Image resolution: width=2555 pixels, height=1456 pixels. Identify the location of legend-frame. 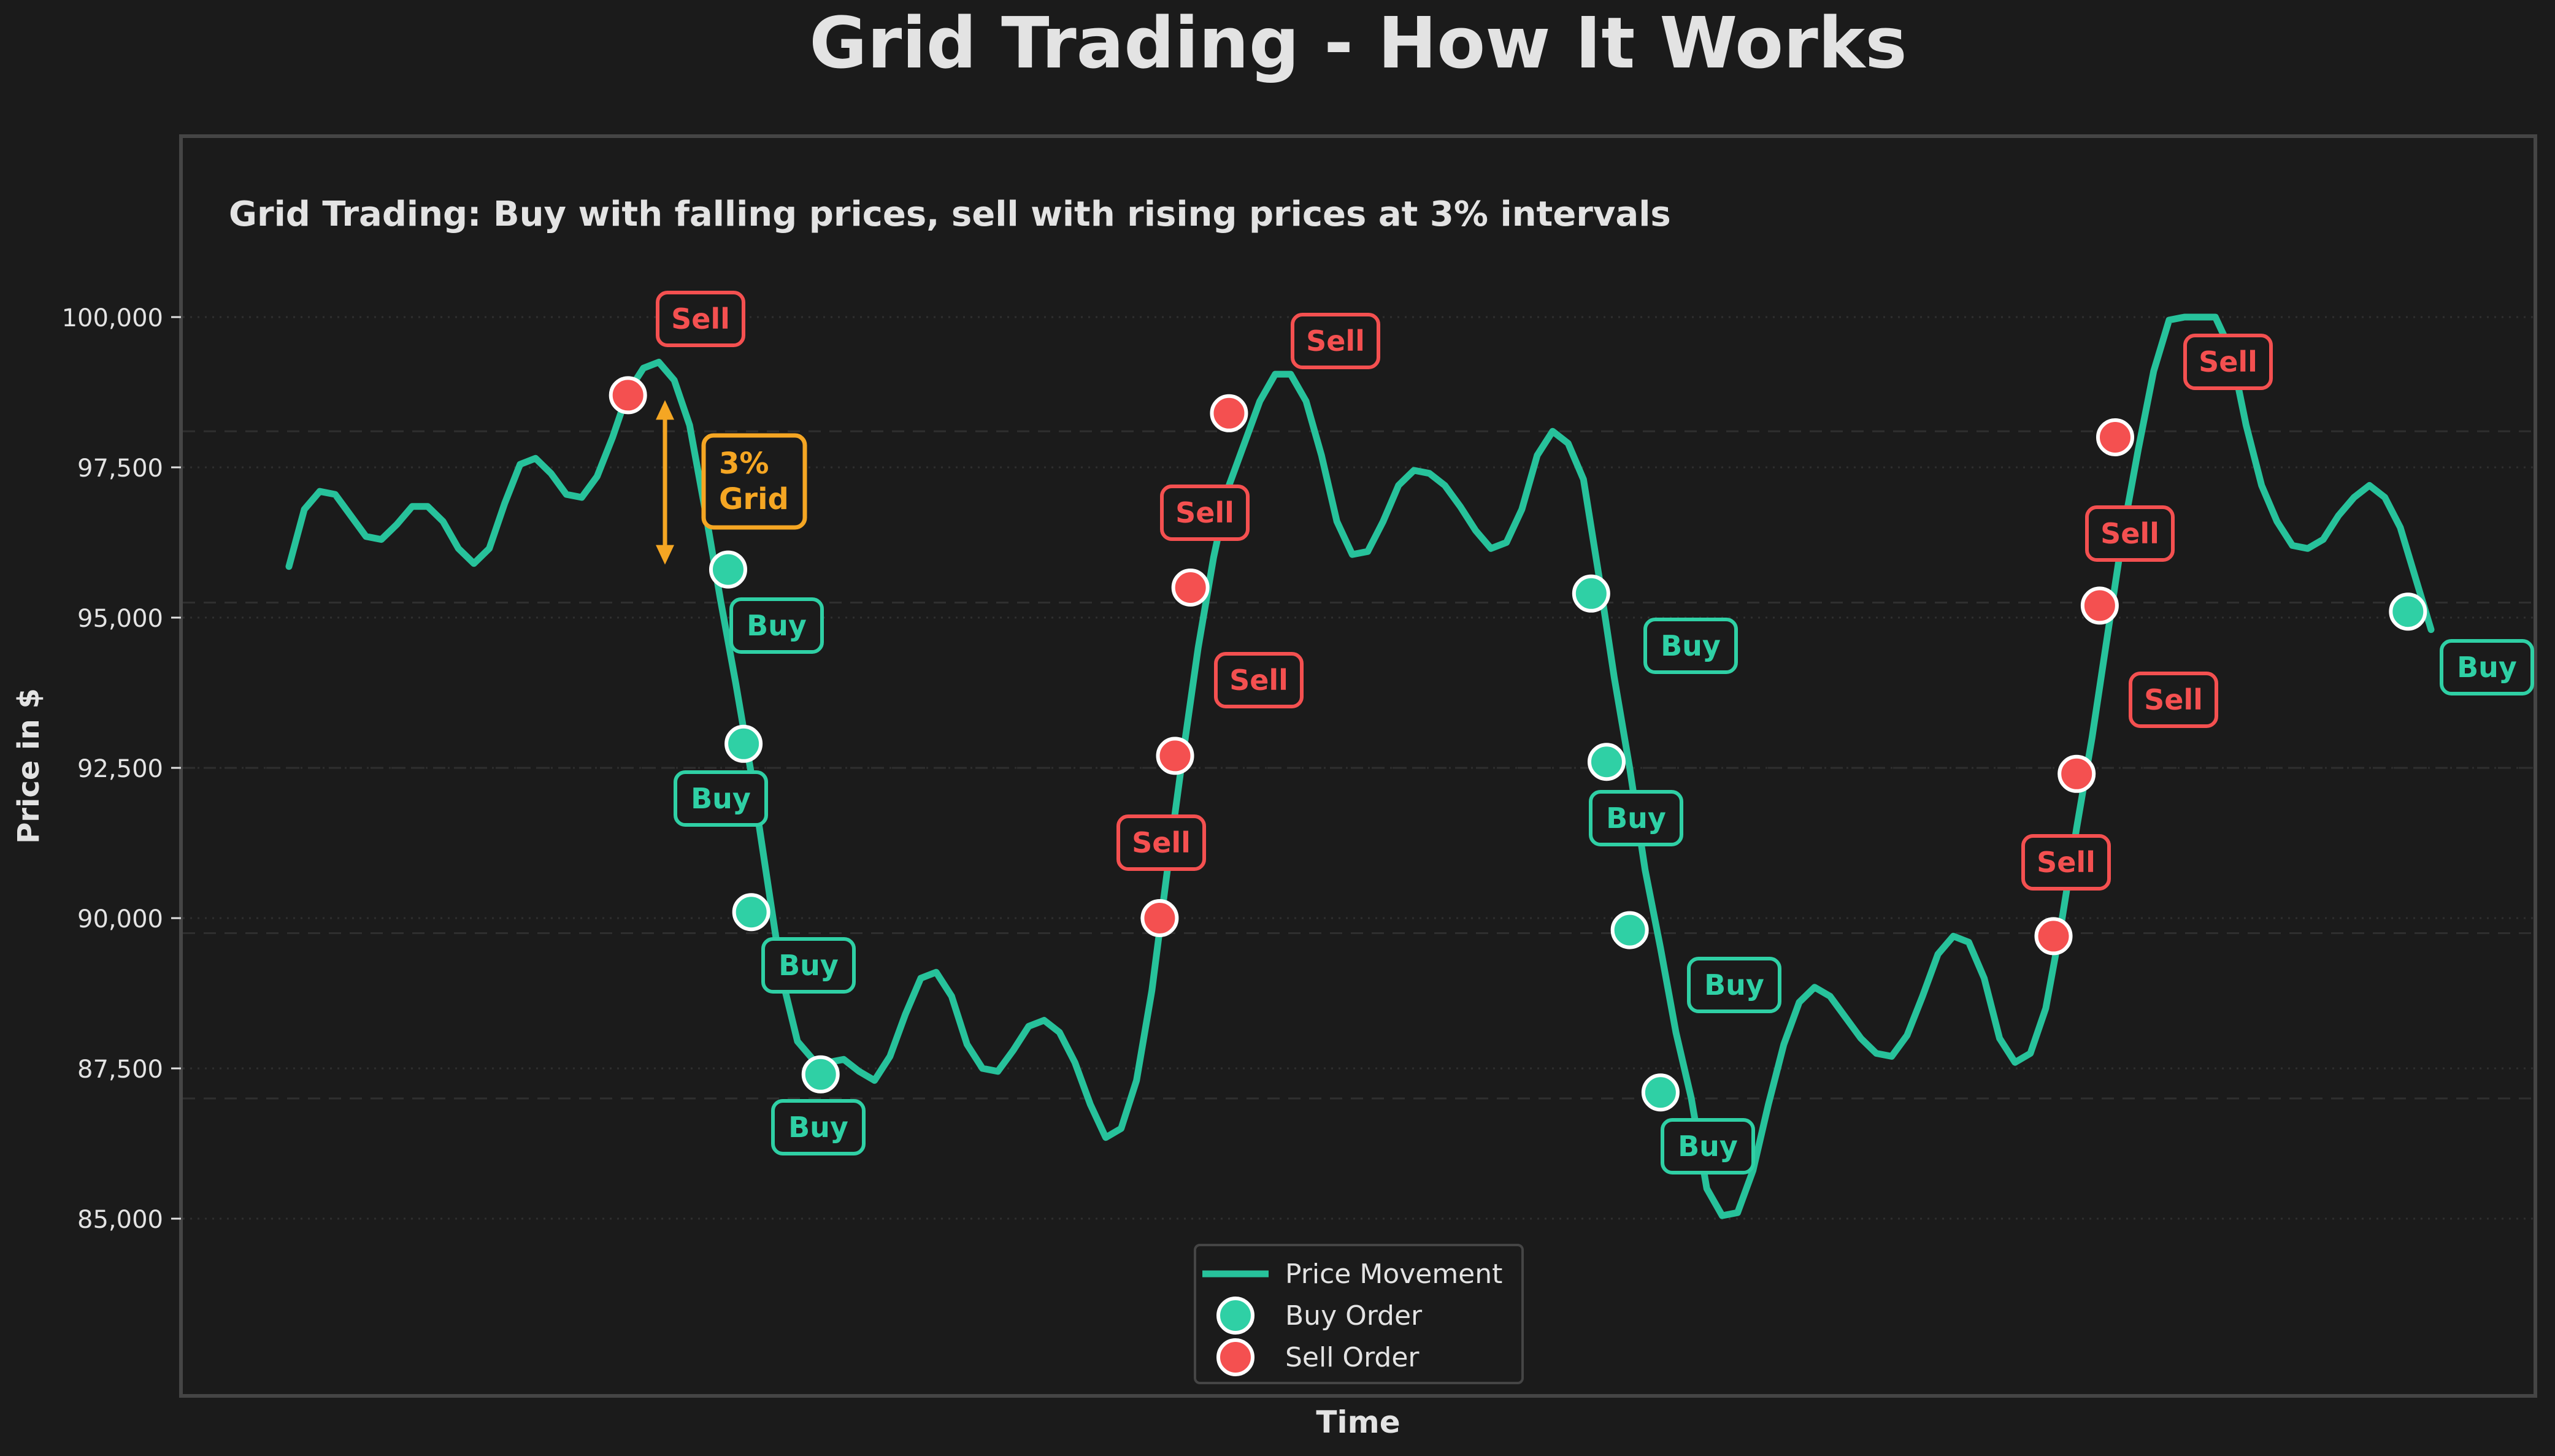
(1359, 1314).